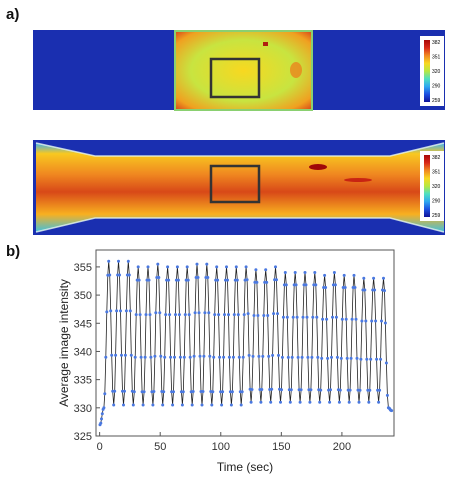  I want to click on y-tick-label: 335, so click(83, 381).